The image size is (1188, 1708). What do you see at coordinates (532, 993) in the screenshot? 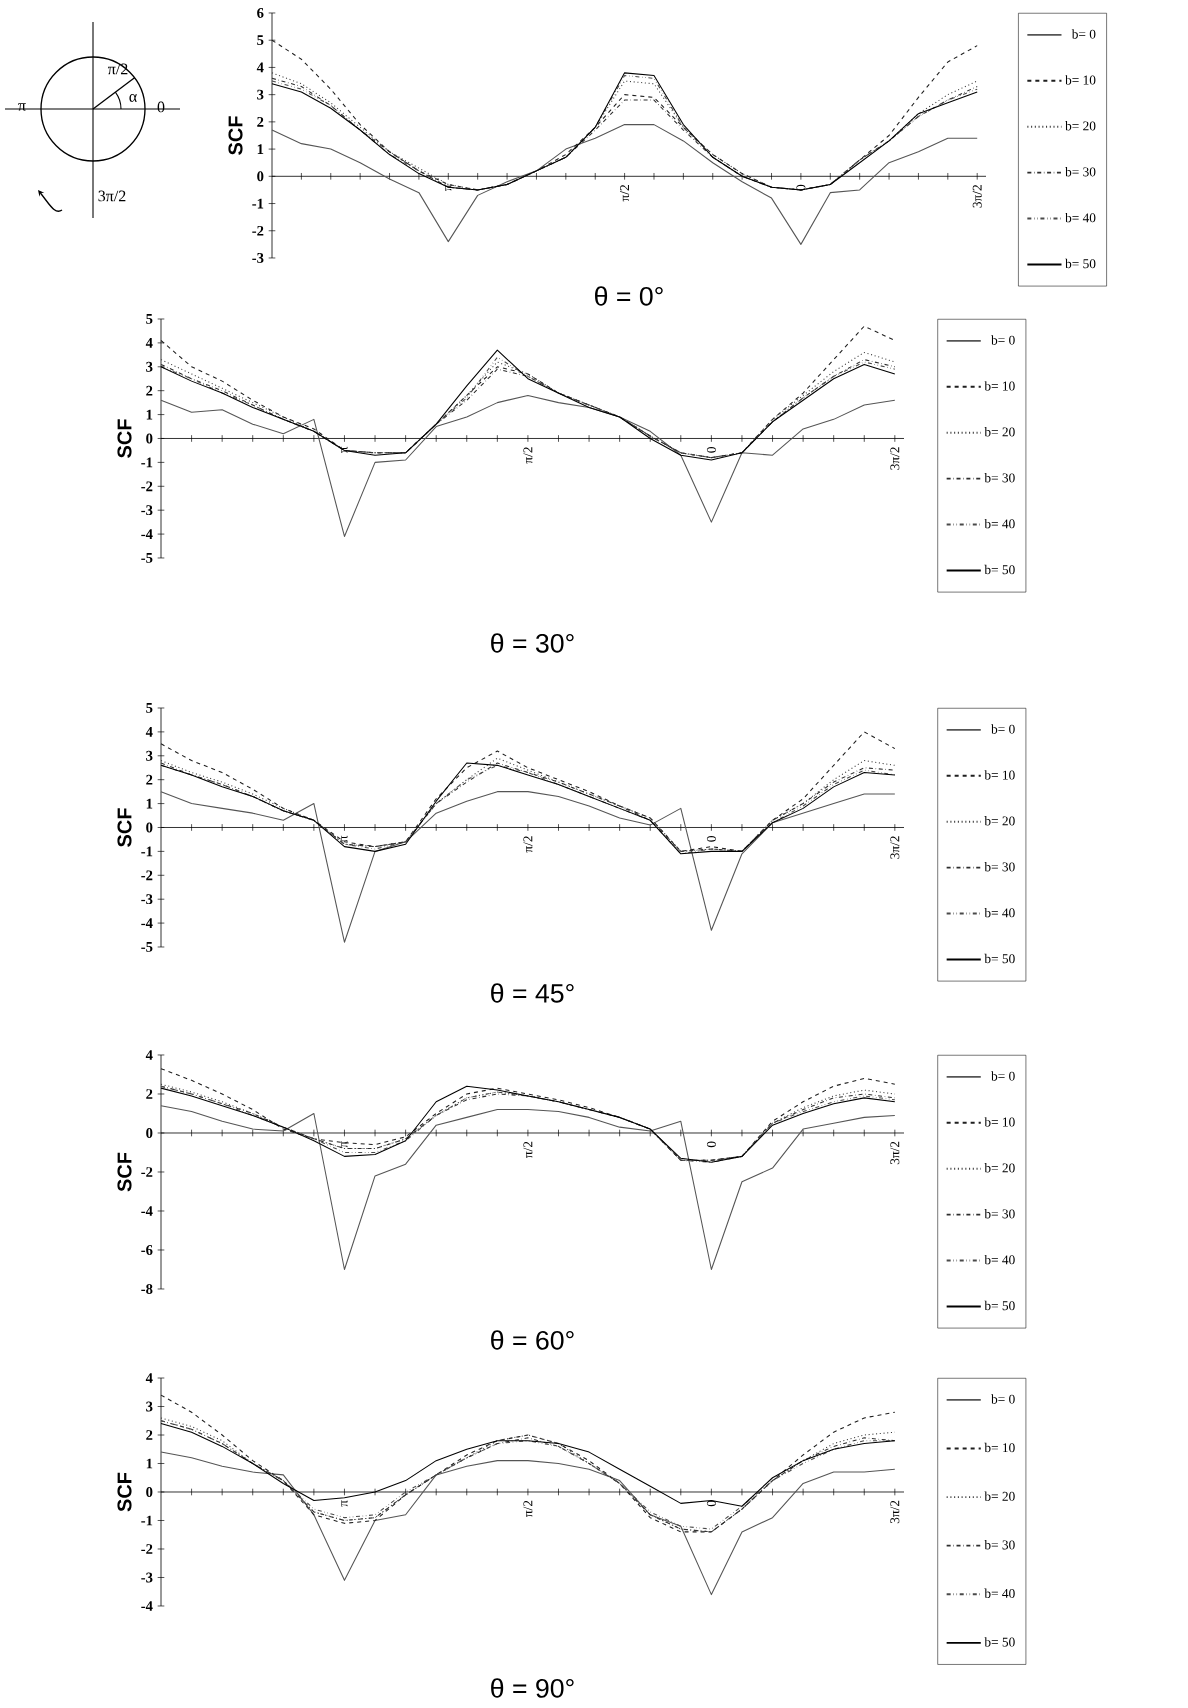
I see `text: θ = 45°` at bounding box center [532, 993].